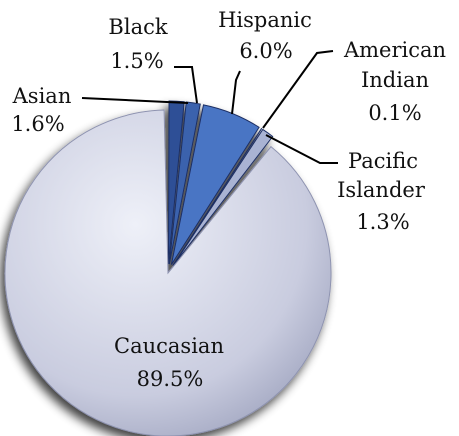 This screenshot has width=459, height=436. I want to click on label-hispanic-value: 6.0%, so click(265, 51).